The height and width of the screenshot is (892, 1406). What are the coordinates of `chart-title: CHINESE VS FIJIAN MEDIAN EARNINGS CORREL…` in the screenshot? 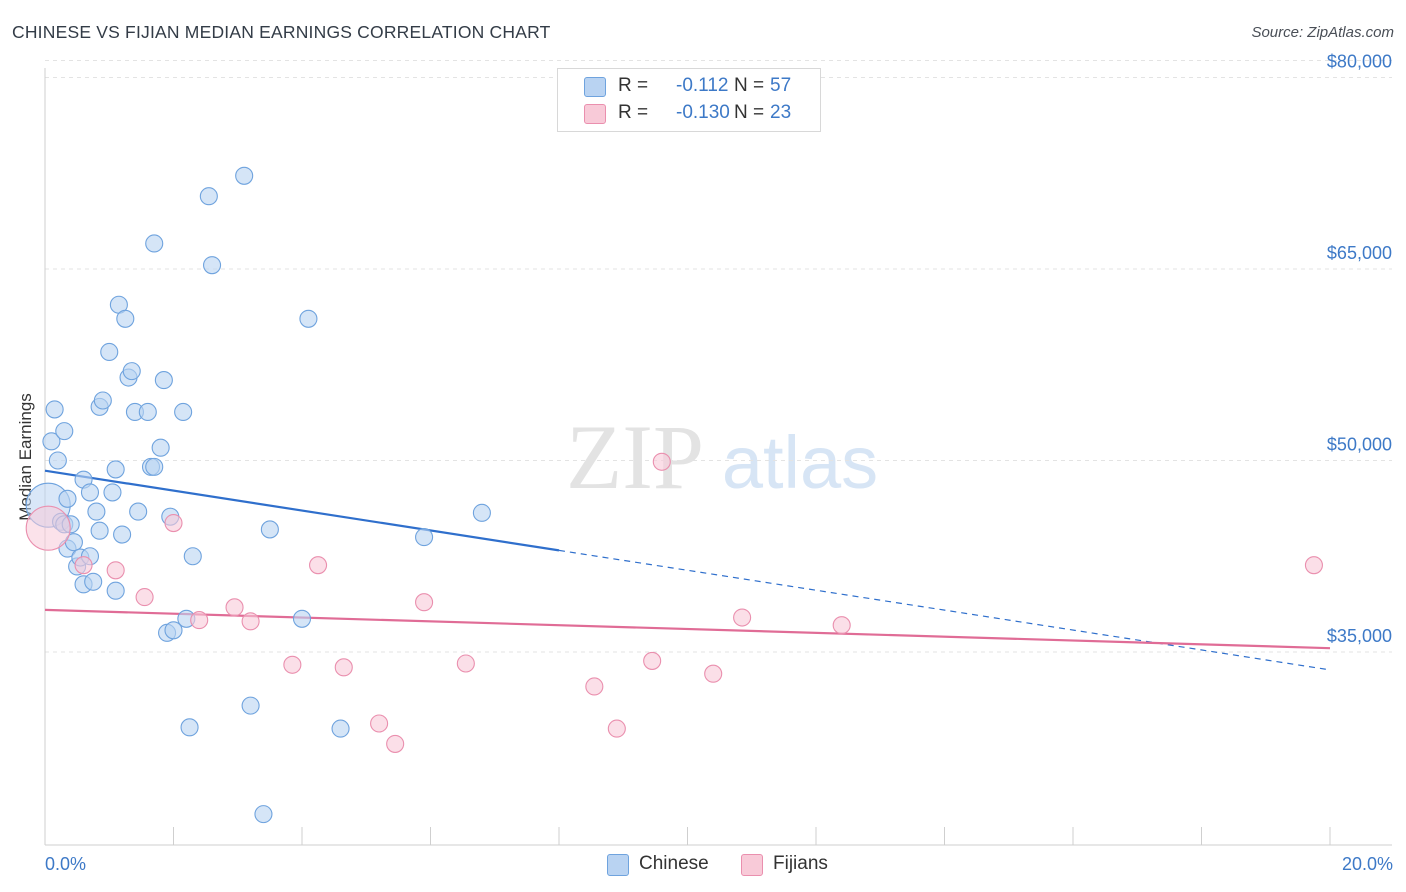 It's located at (281, 32).